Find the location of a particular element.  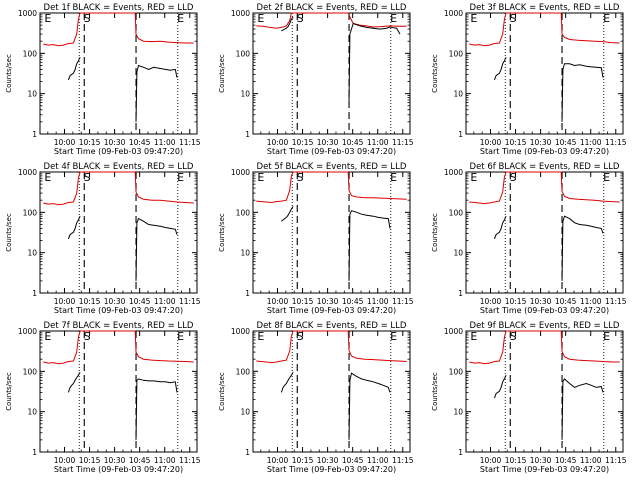

chart-title: Det 2f BLACK = Events, RED = LLD is located at coordinates (332, 8).